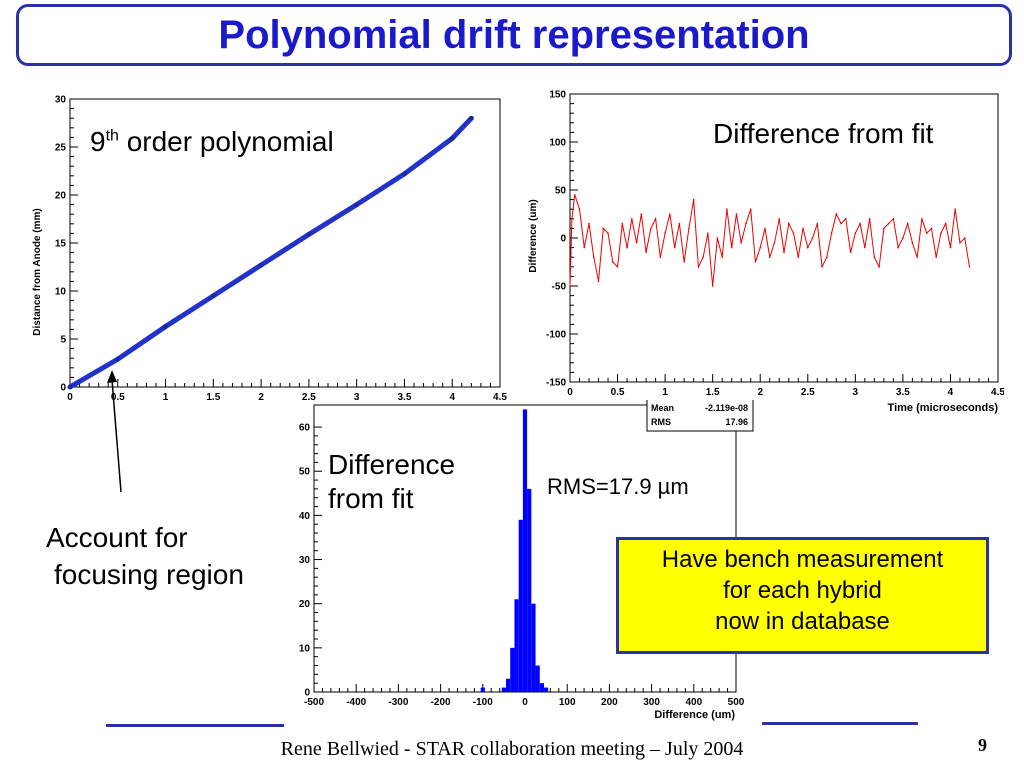  I want to click on account-label: Account for focusing region, so click(145, 556).